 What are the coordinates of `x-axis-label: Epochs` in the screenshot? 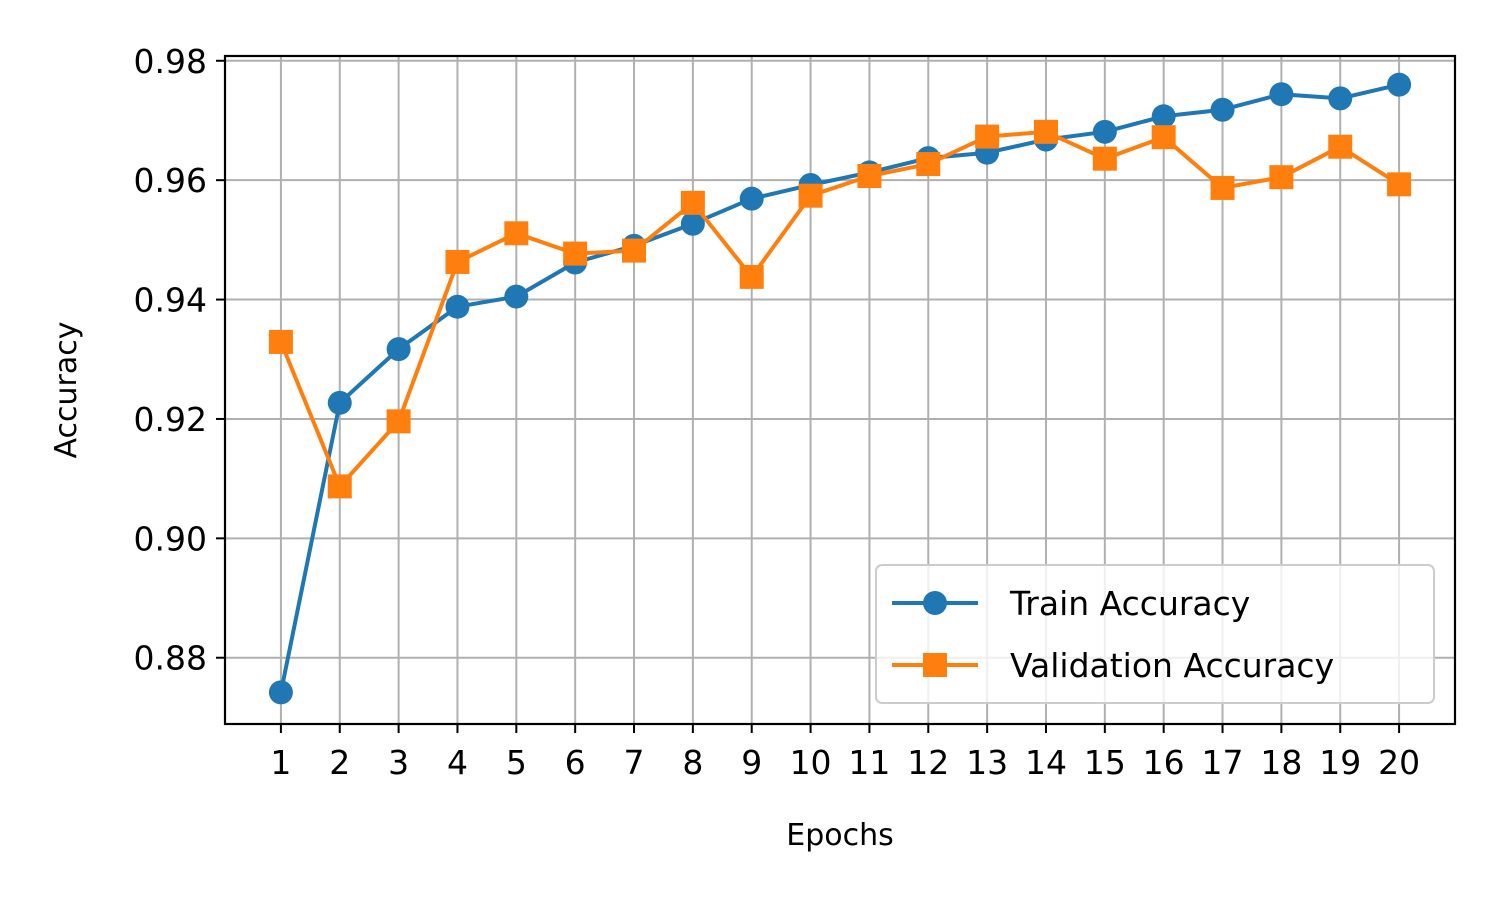 It's located at (840, 835).